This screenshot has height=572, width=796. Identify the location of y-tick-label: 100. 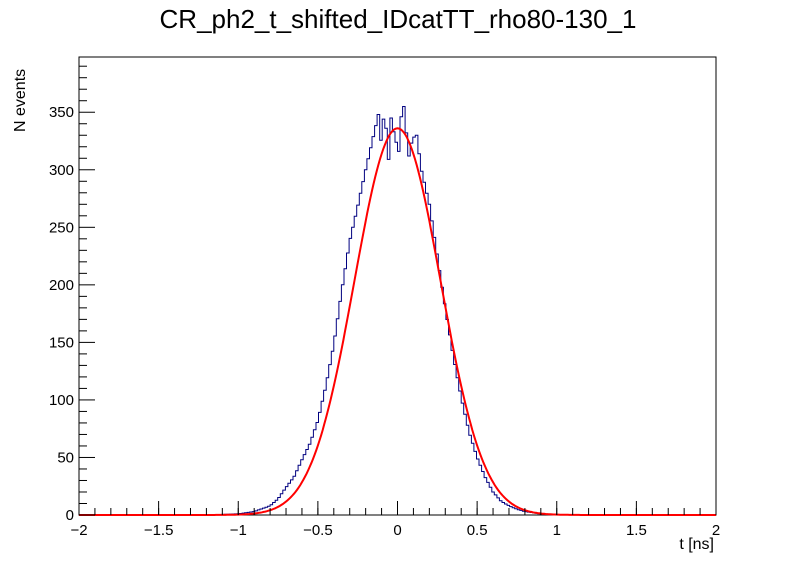
(61, 400).